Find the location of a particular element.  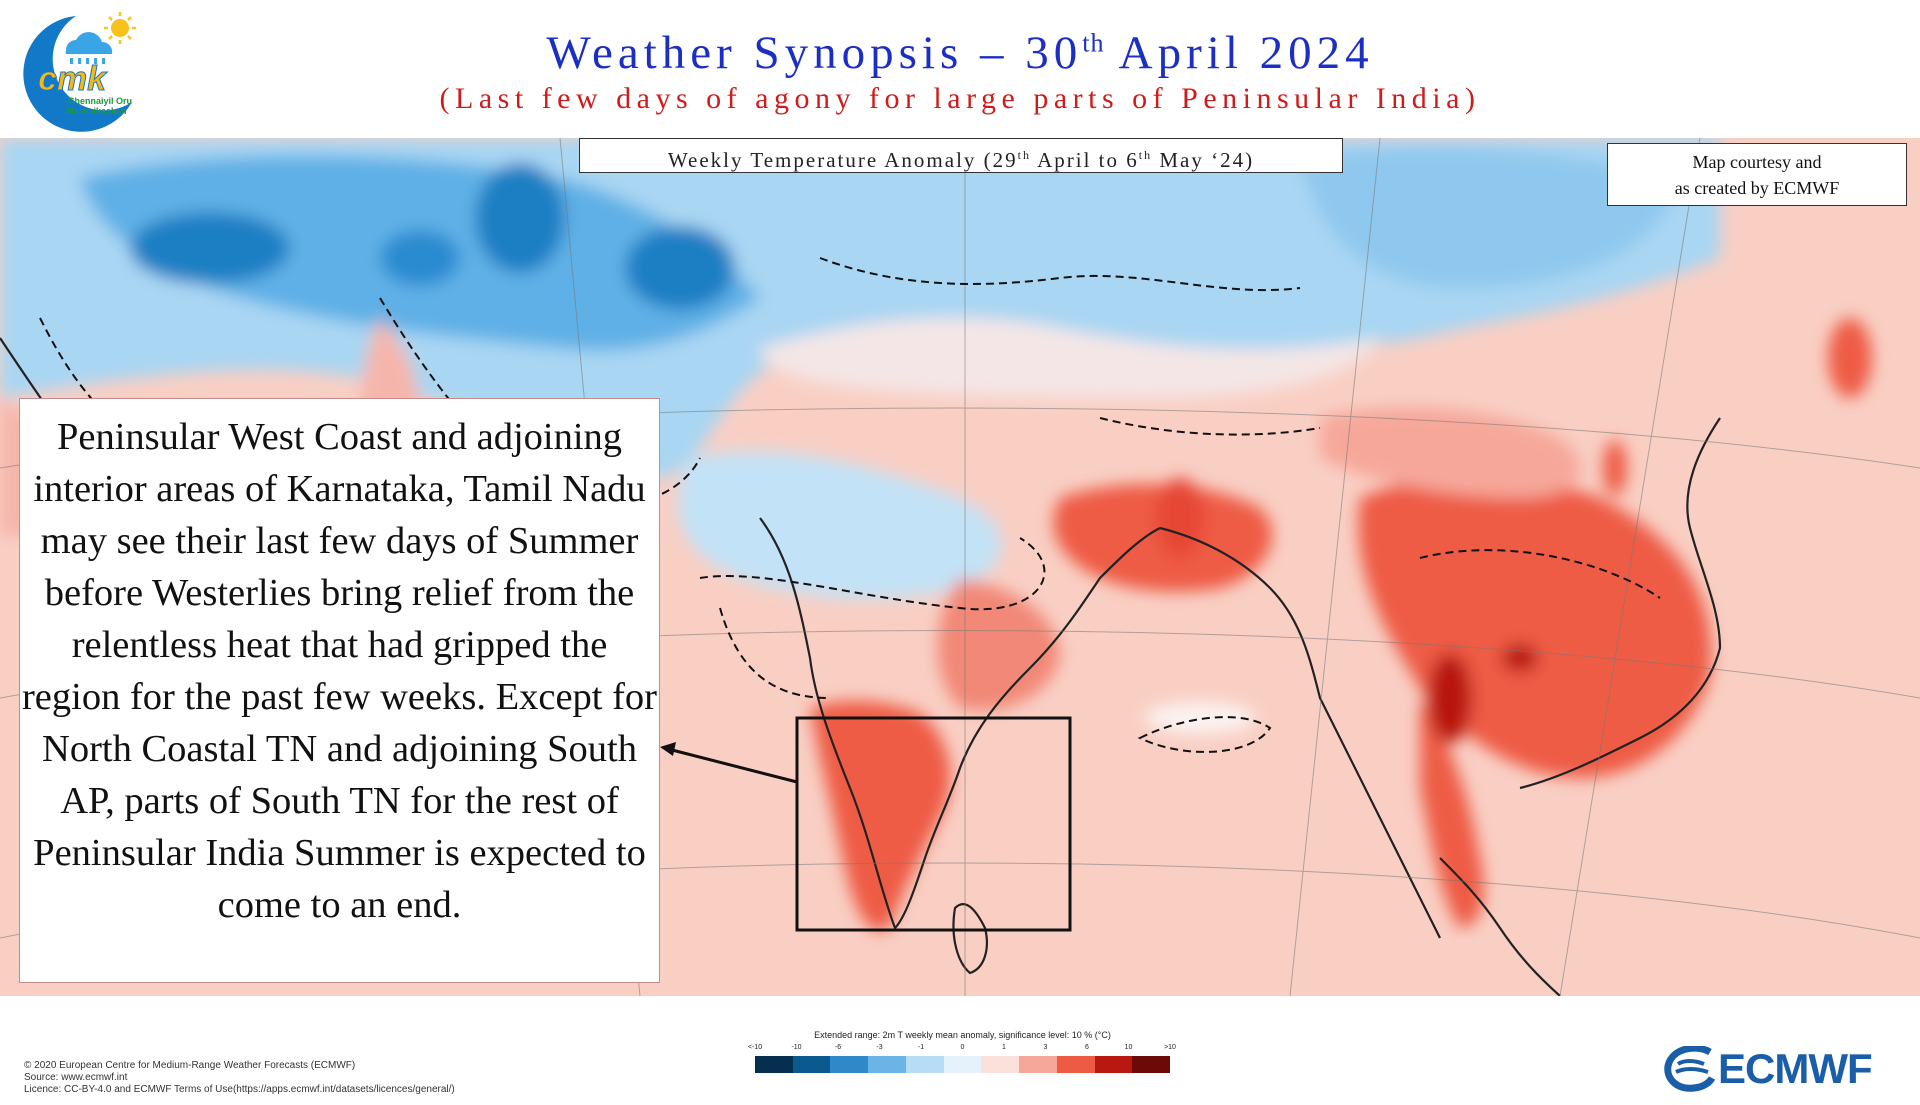

page-title: Weather Synopsis – 30th April 2024 is located at coordinates (960, 53).